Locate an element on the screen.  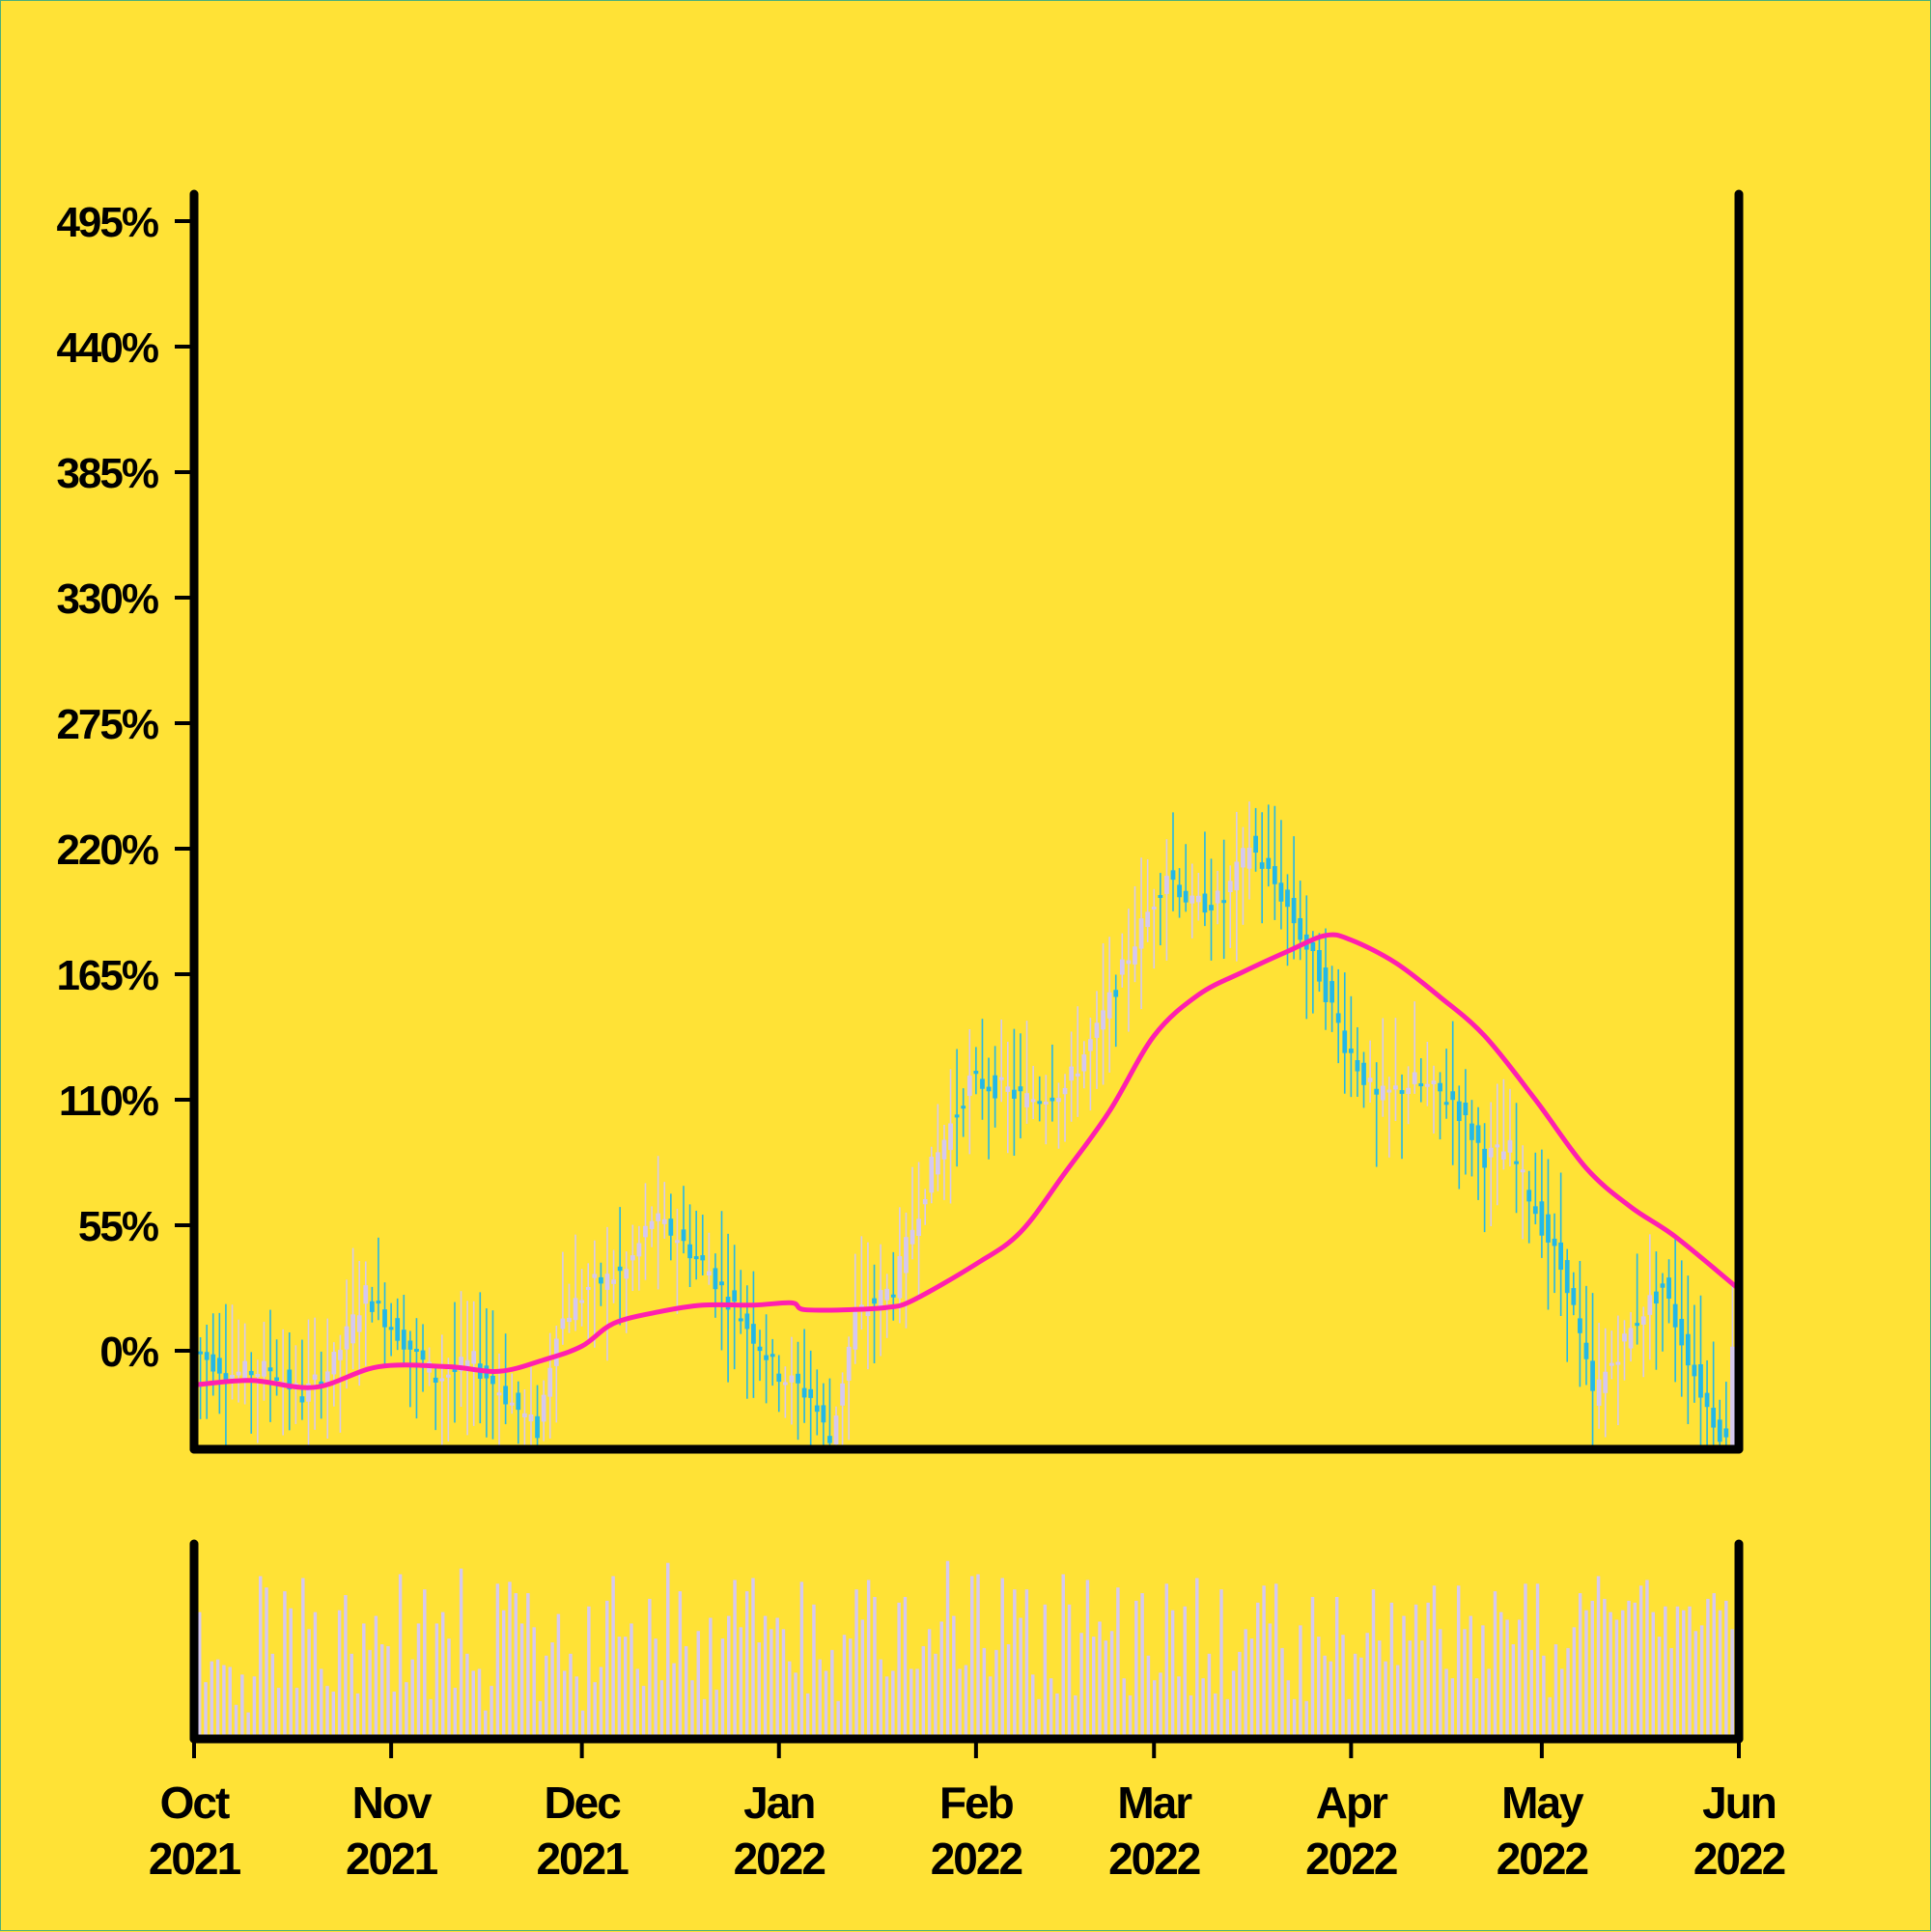
y-tick-label: 330% is located at coordinates (106, 599).